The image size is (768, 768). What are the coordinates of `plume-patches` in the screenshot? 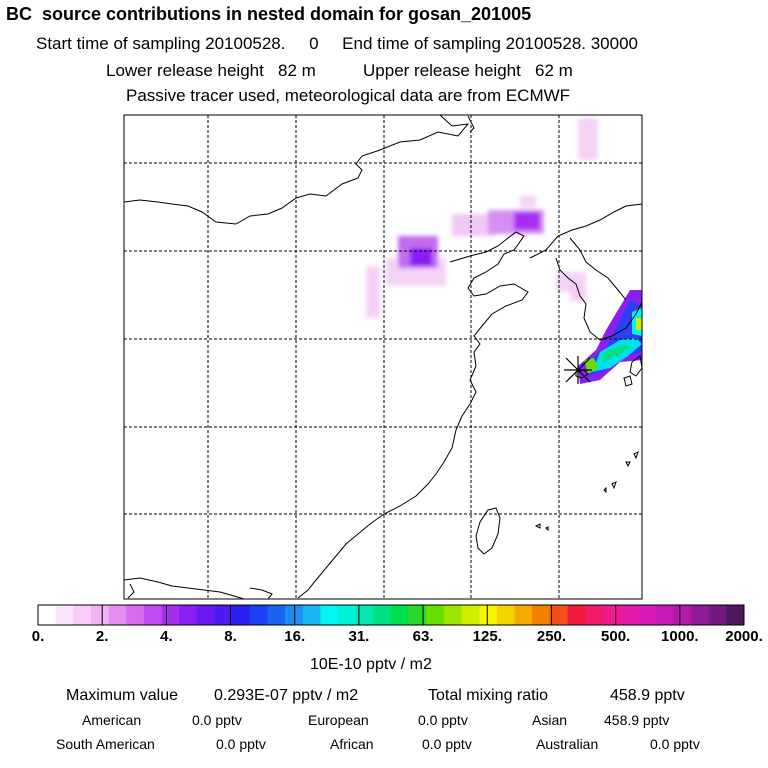 It's located at (482, 218).